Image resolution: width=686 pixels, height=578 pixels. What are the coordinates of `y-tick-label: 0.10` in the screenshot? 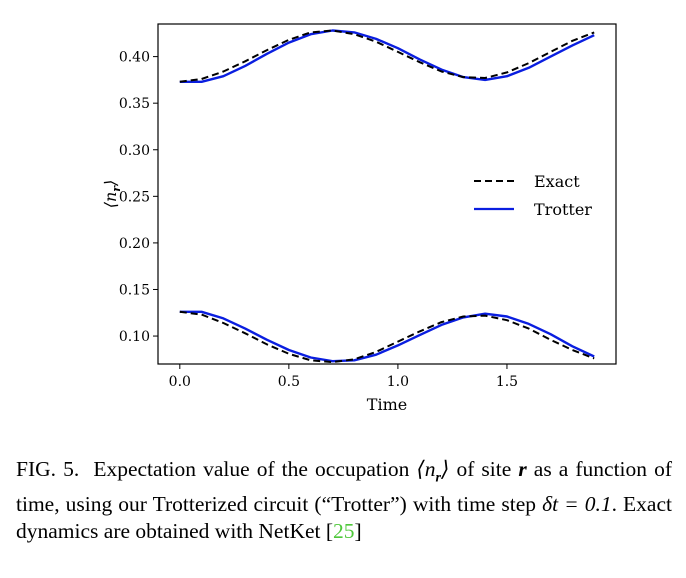 It's located at (134, 337).